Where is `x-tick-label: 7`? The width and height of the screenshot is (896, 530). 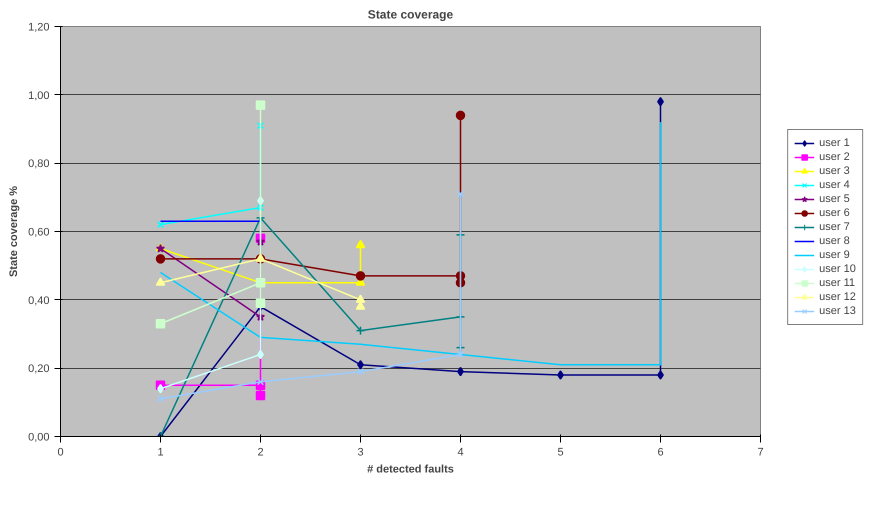 x-tick-label: 7 is located at coordinates (760, 452).